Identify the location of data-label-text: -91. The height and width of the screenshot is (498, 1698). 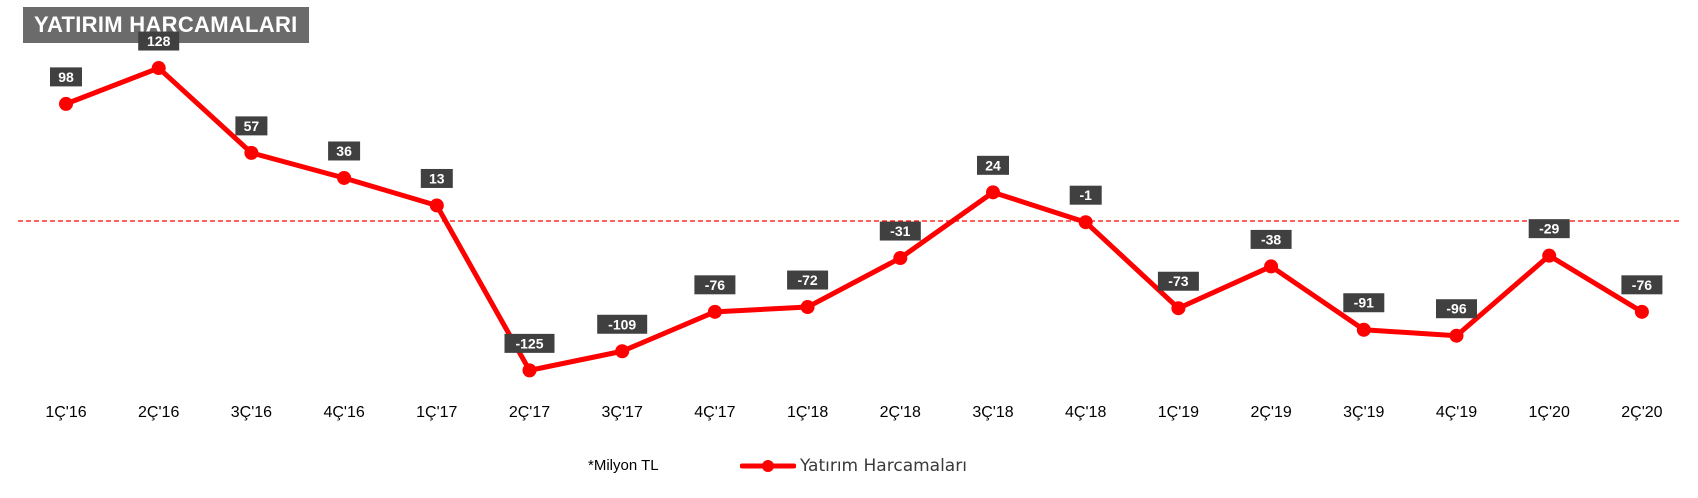
(1364, 303).